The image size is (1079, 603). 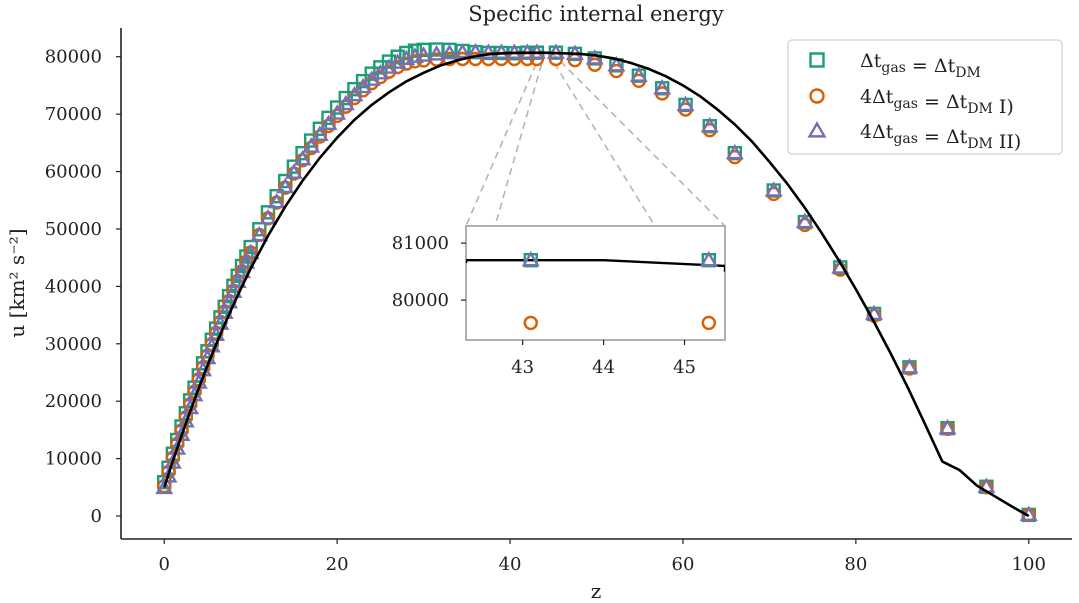 I want to click on inset-y-tick-label: 80000, so click(x=420, y=300).